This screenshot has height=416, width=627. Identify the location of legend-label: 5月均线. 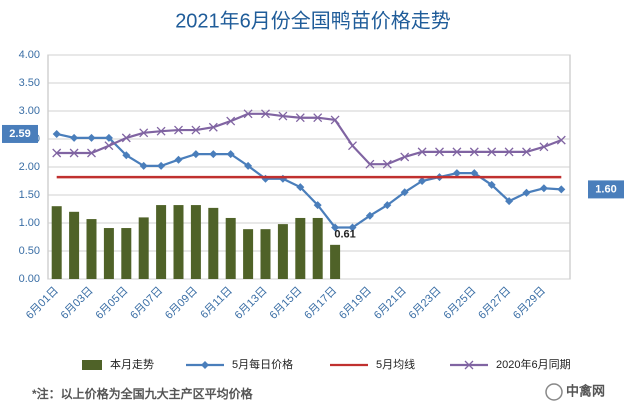
(395, 364).